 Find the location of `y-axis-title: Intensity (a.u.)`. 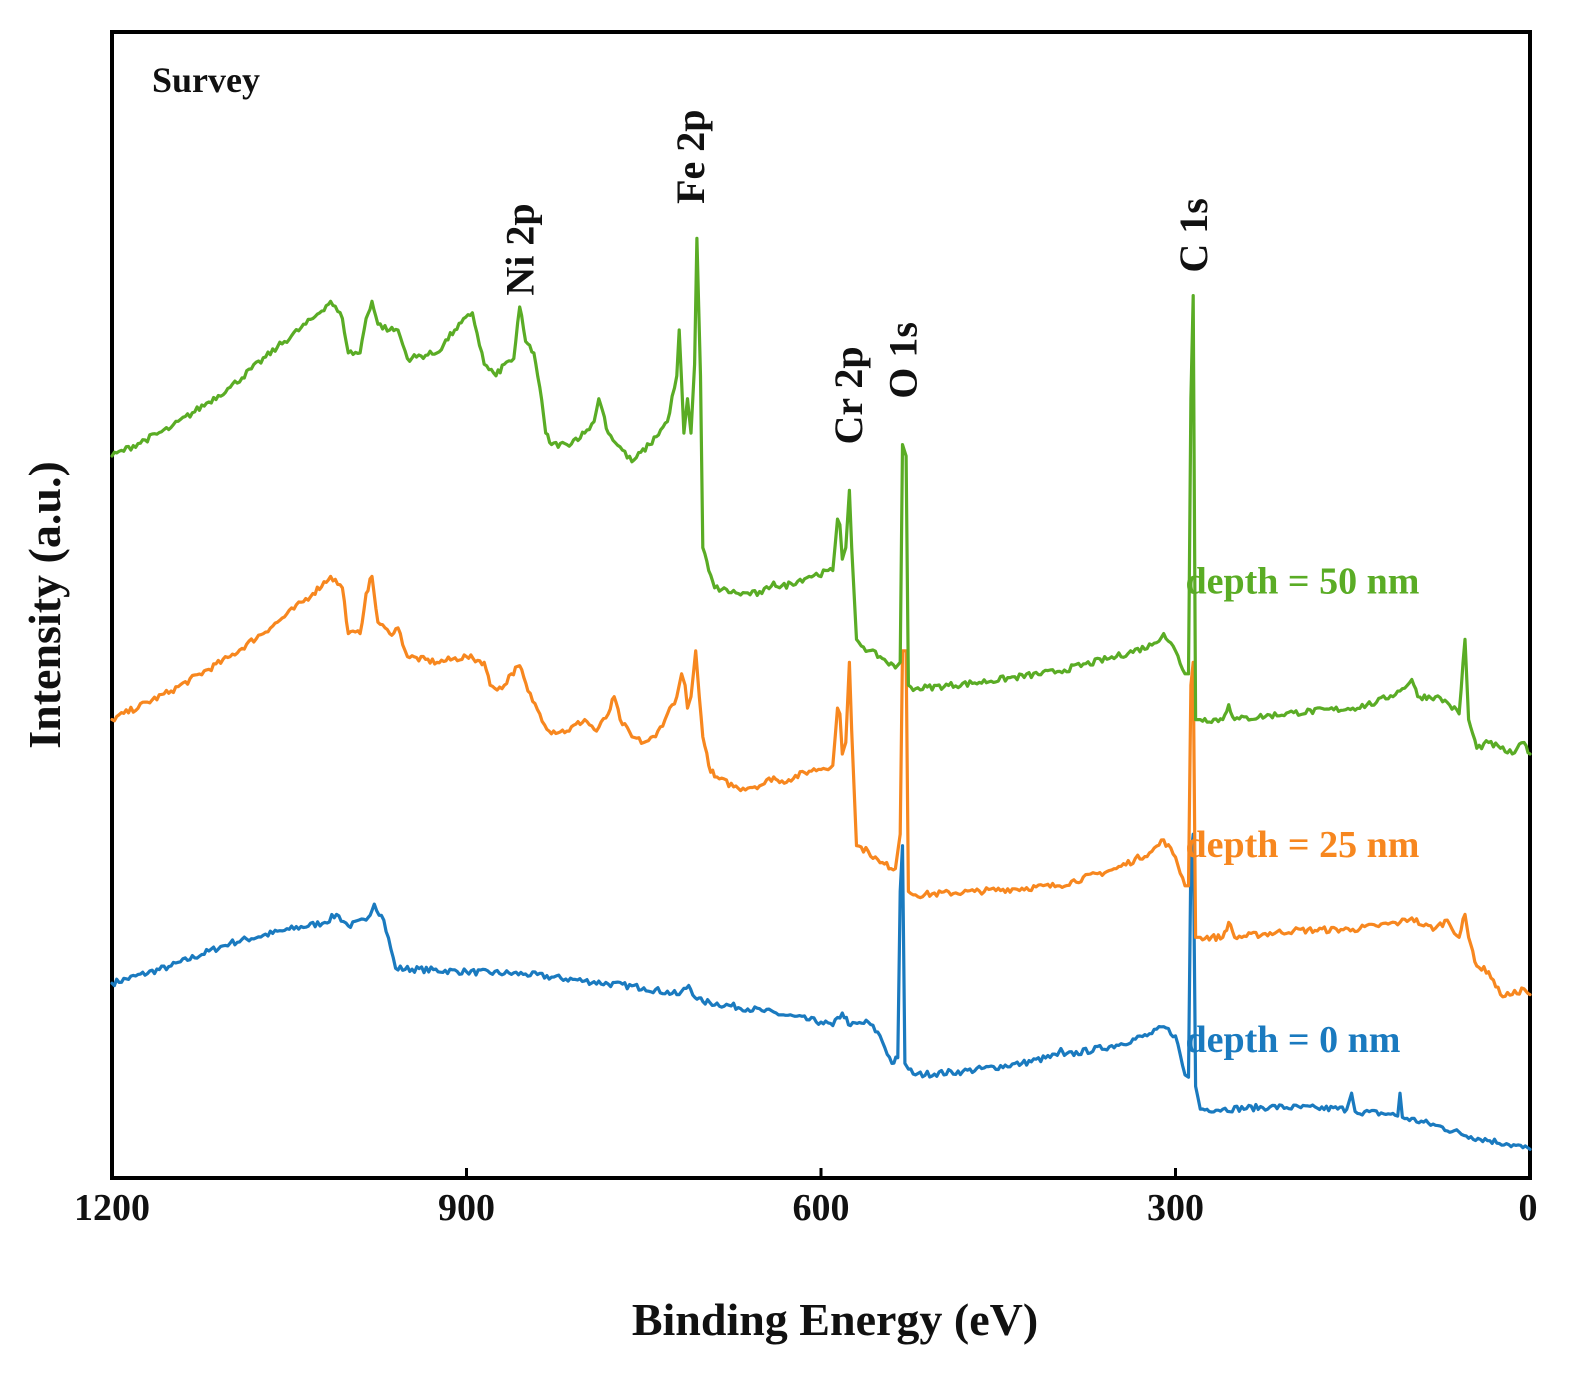

y-axis-title: Intensity (a.u.) is located at coordinates (44, 605).